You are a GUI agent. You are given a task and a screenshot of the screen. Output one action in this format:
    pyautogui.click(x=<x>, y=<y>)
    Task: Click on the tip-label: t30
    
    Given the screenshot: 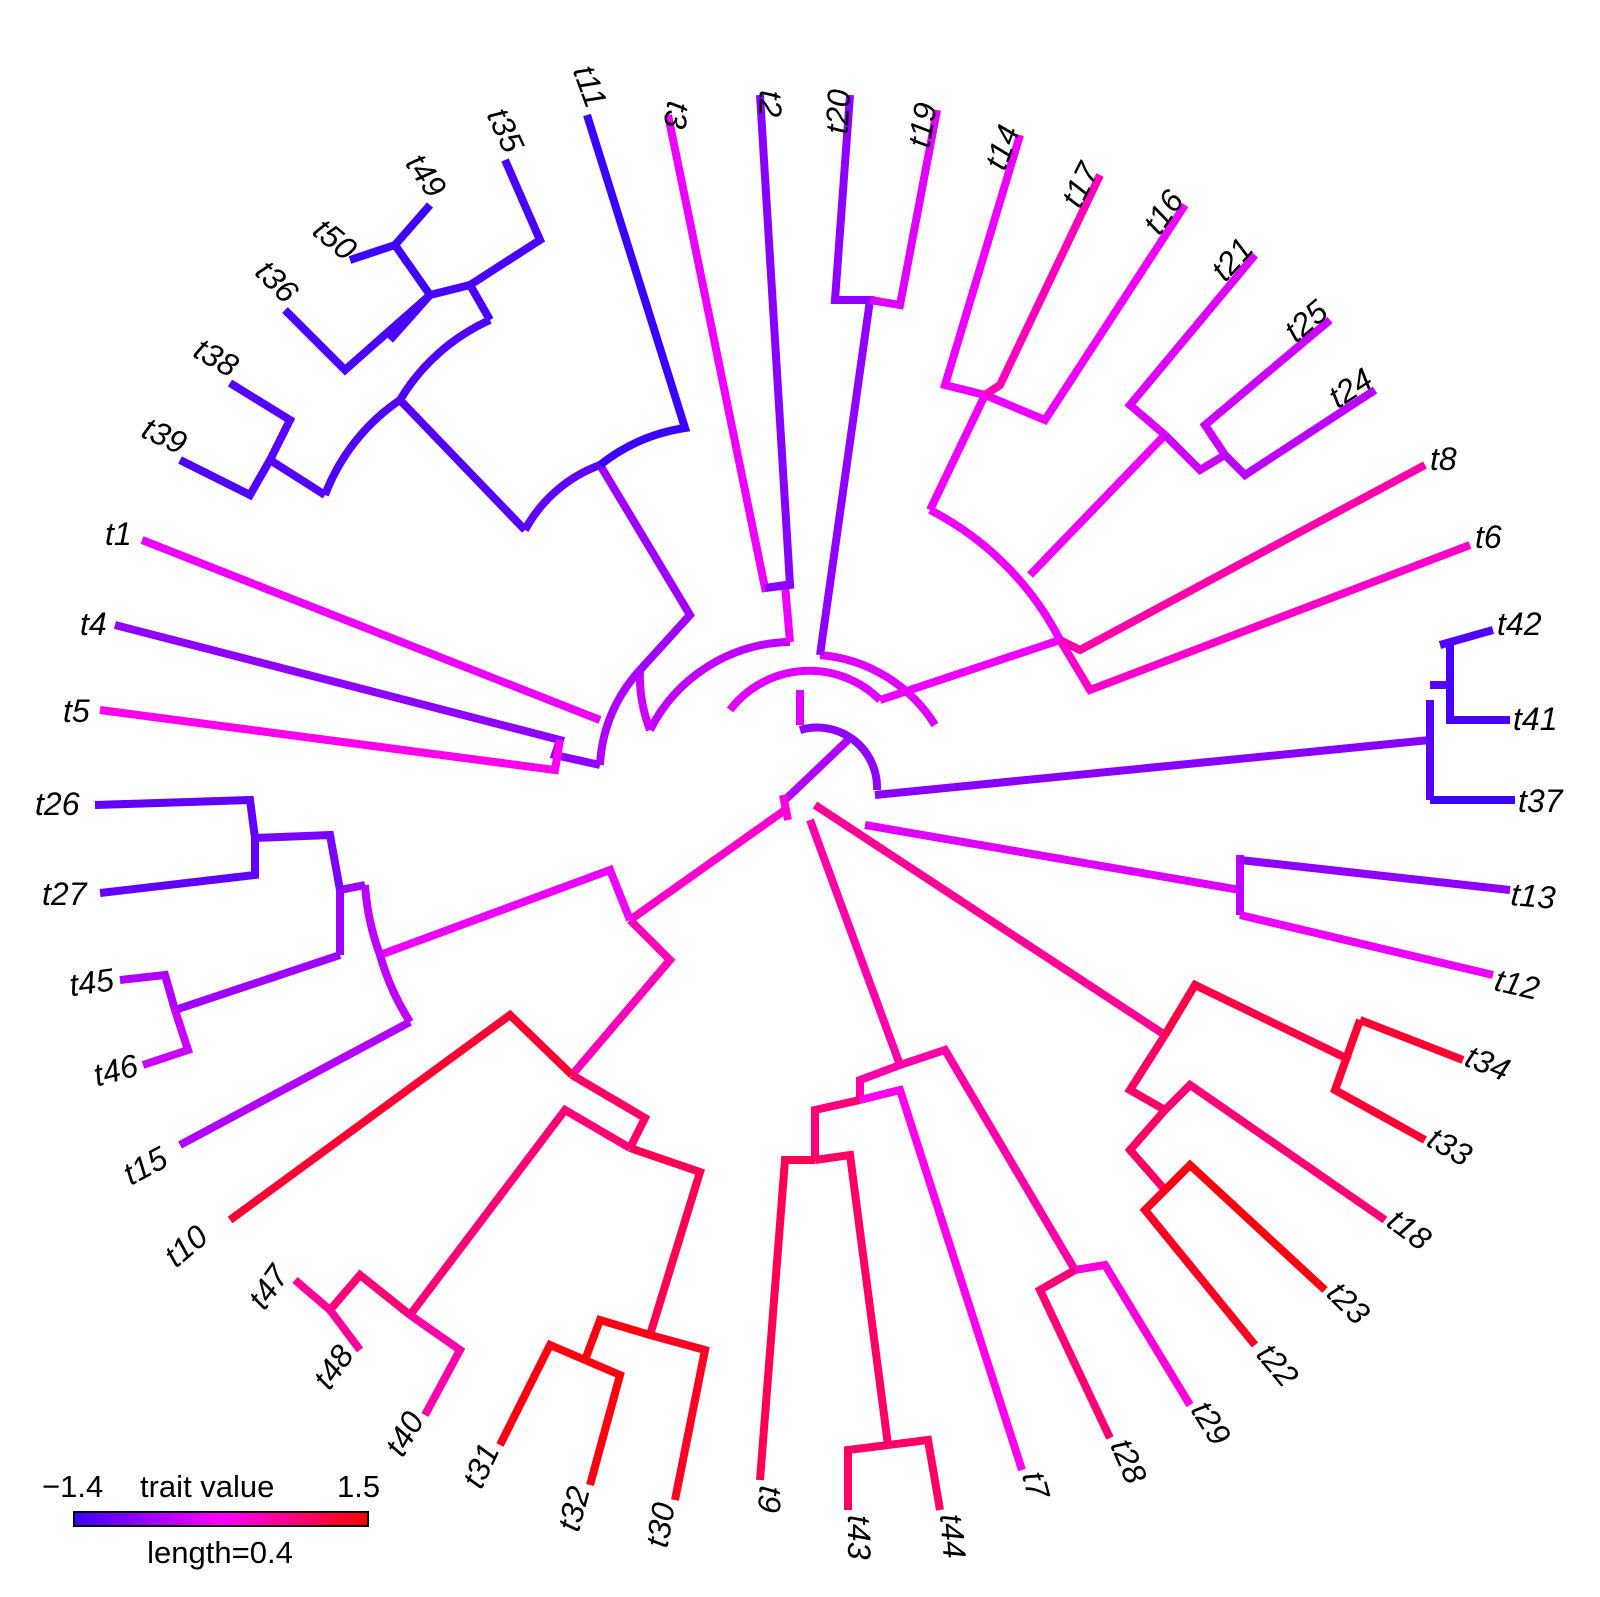 What is the action you would take?
    pyautogui.click(x=660, y=1525)
    